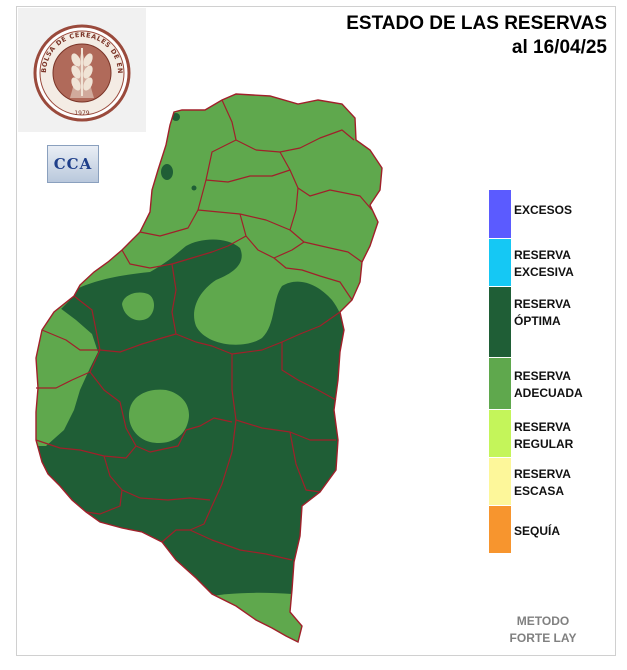  I want to click on legend-swatch-excesos, so click(500, 214).